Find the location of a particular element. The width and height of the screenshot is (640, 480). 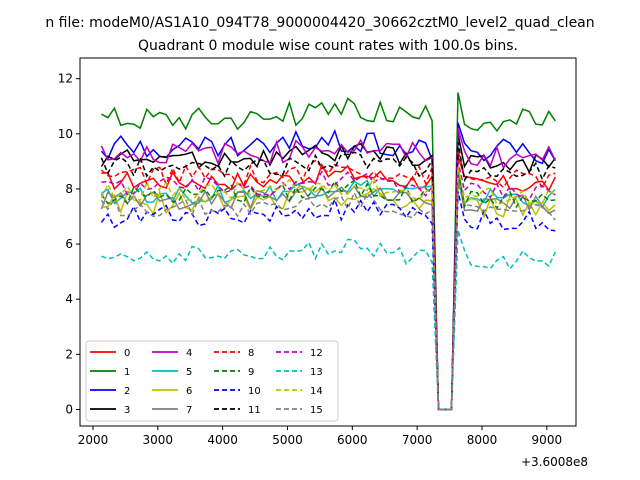

y-tick-label: 10 is located at coordinates (65, 134).